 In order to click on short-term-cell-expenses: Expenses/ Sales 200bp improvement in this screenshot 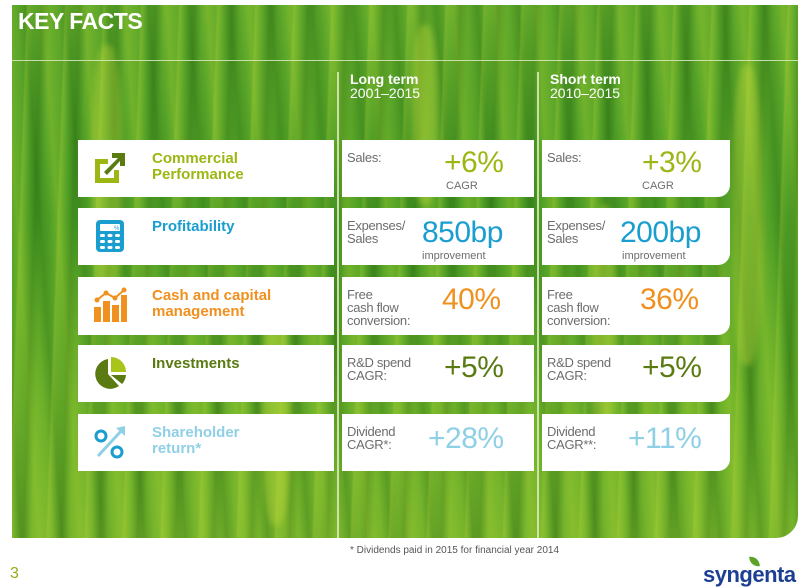, I will do `click(636, 236)`.